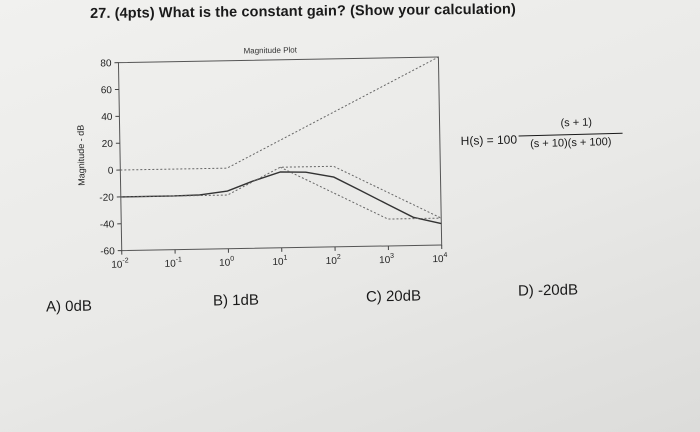 This screenshot has width=700, height=432. What do you see at coordinates (107, 90) in the screenshot?
I see `y-tick-label: 60` at bounding box center [107, 90].